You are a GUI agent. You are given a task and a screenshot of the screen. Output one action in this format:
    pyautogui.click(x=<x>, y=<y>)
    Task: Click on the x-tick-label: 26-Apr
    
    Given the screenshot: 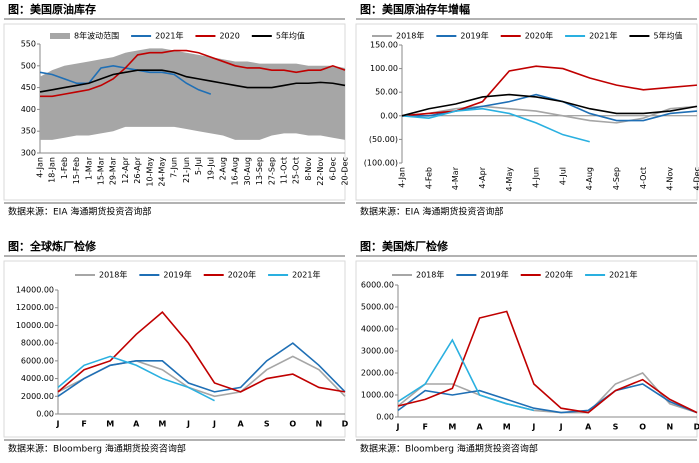 What is the action you would take?
    pyautogui.click(x=137, y=169)
    